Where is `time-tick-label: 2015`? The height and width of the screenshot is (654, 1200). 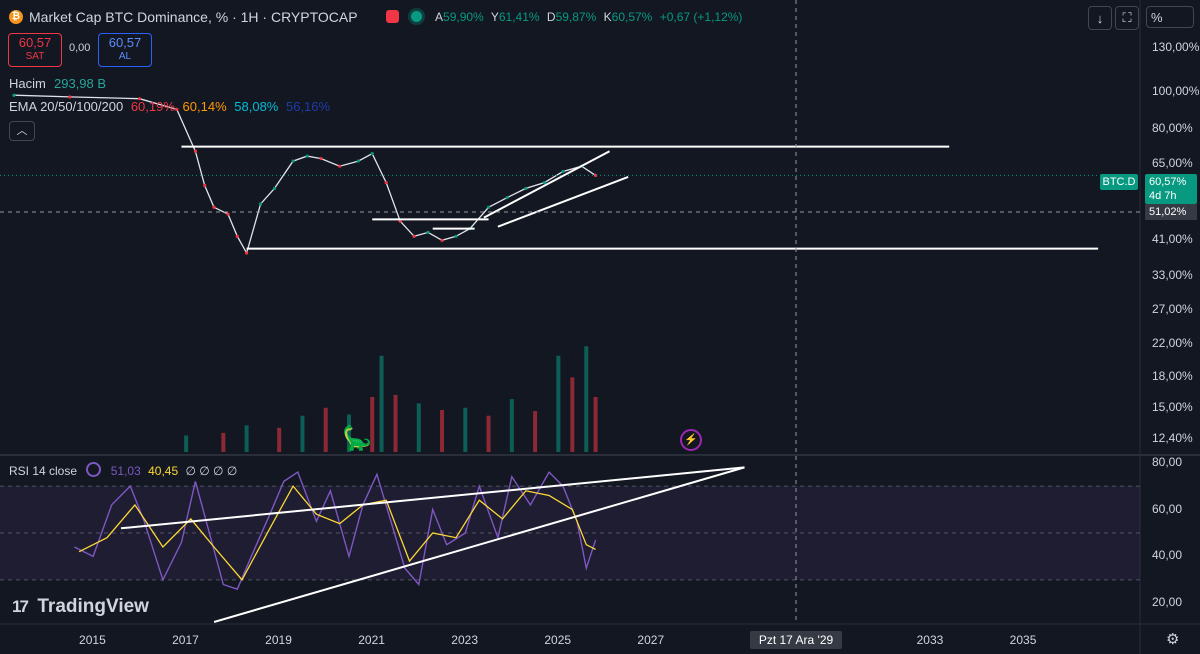
time-tick-label: 2015 is located at coordinates (92, 640).